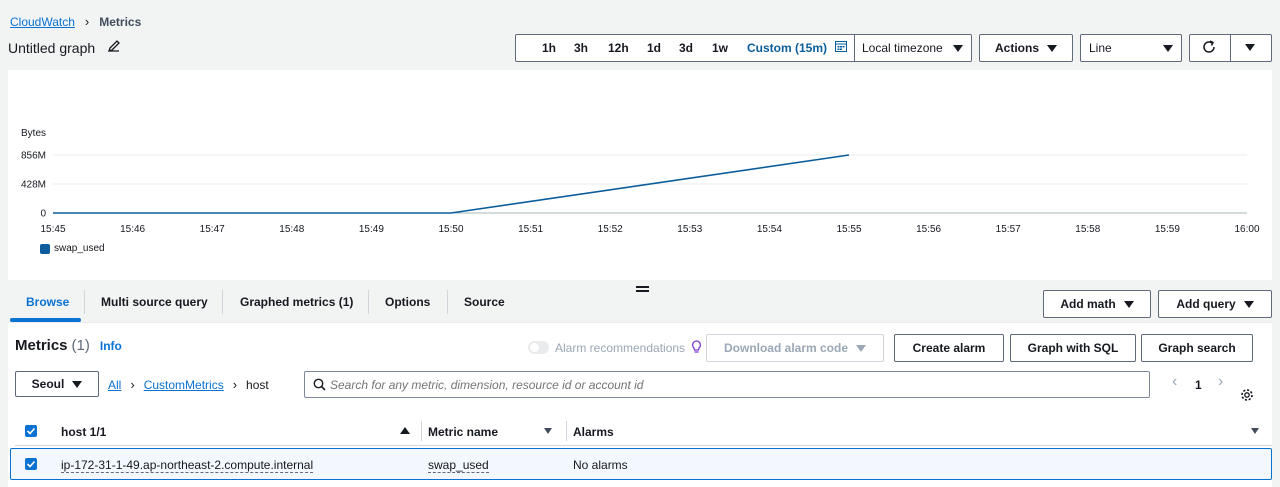 This screenshot has width=1280, height=487. What do you see at coordinates (1247, 396) in the screenshot?
I see `gear-icon` at bounding box center [1247, 396].